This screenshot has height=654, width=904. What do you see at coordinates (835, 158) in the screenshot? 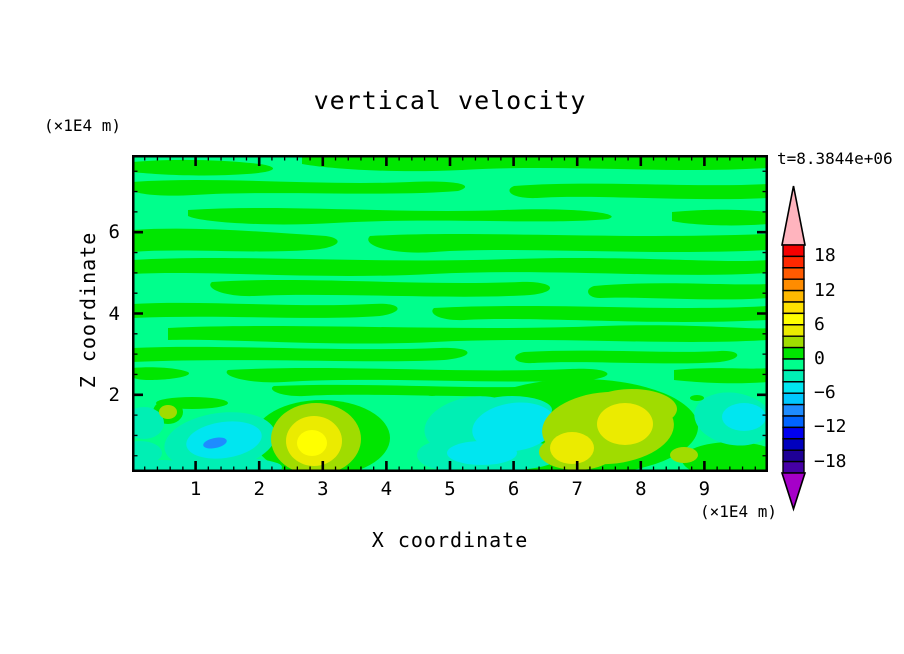
I see `time-annotation: t=8.3844e+06` at bounding box center [835, 158].